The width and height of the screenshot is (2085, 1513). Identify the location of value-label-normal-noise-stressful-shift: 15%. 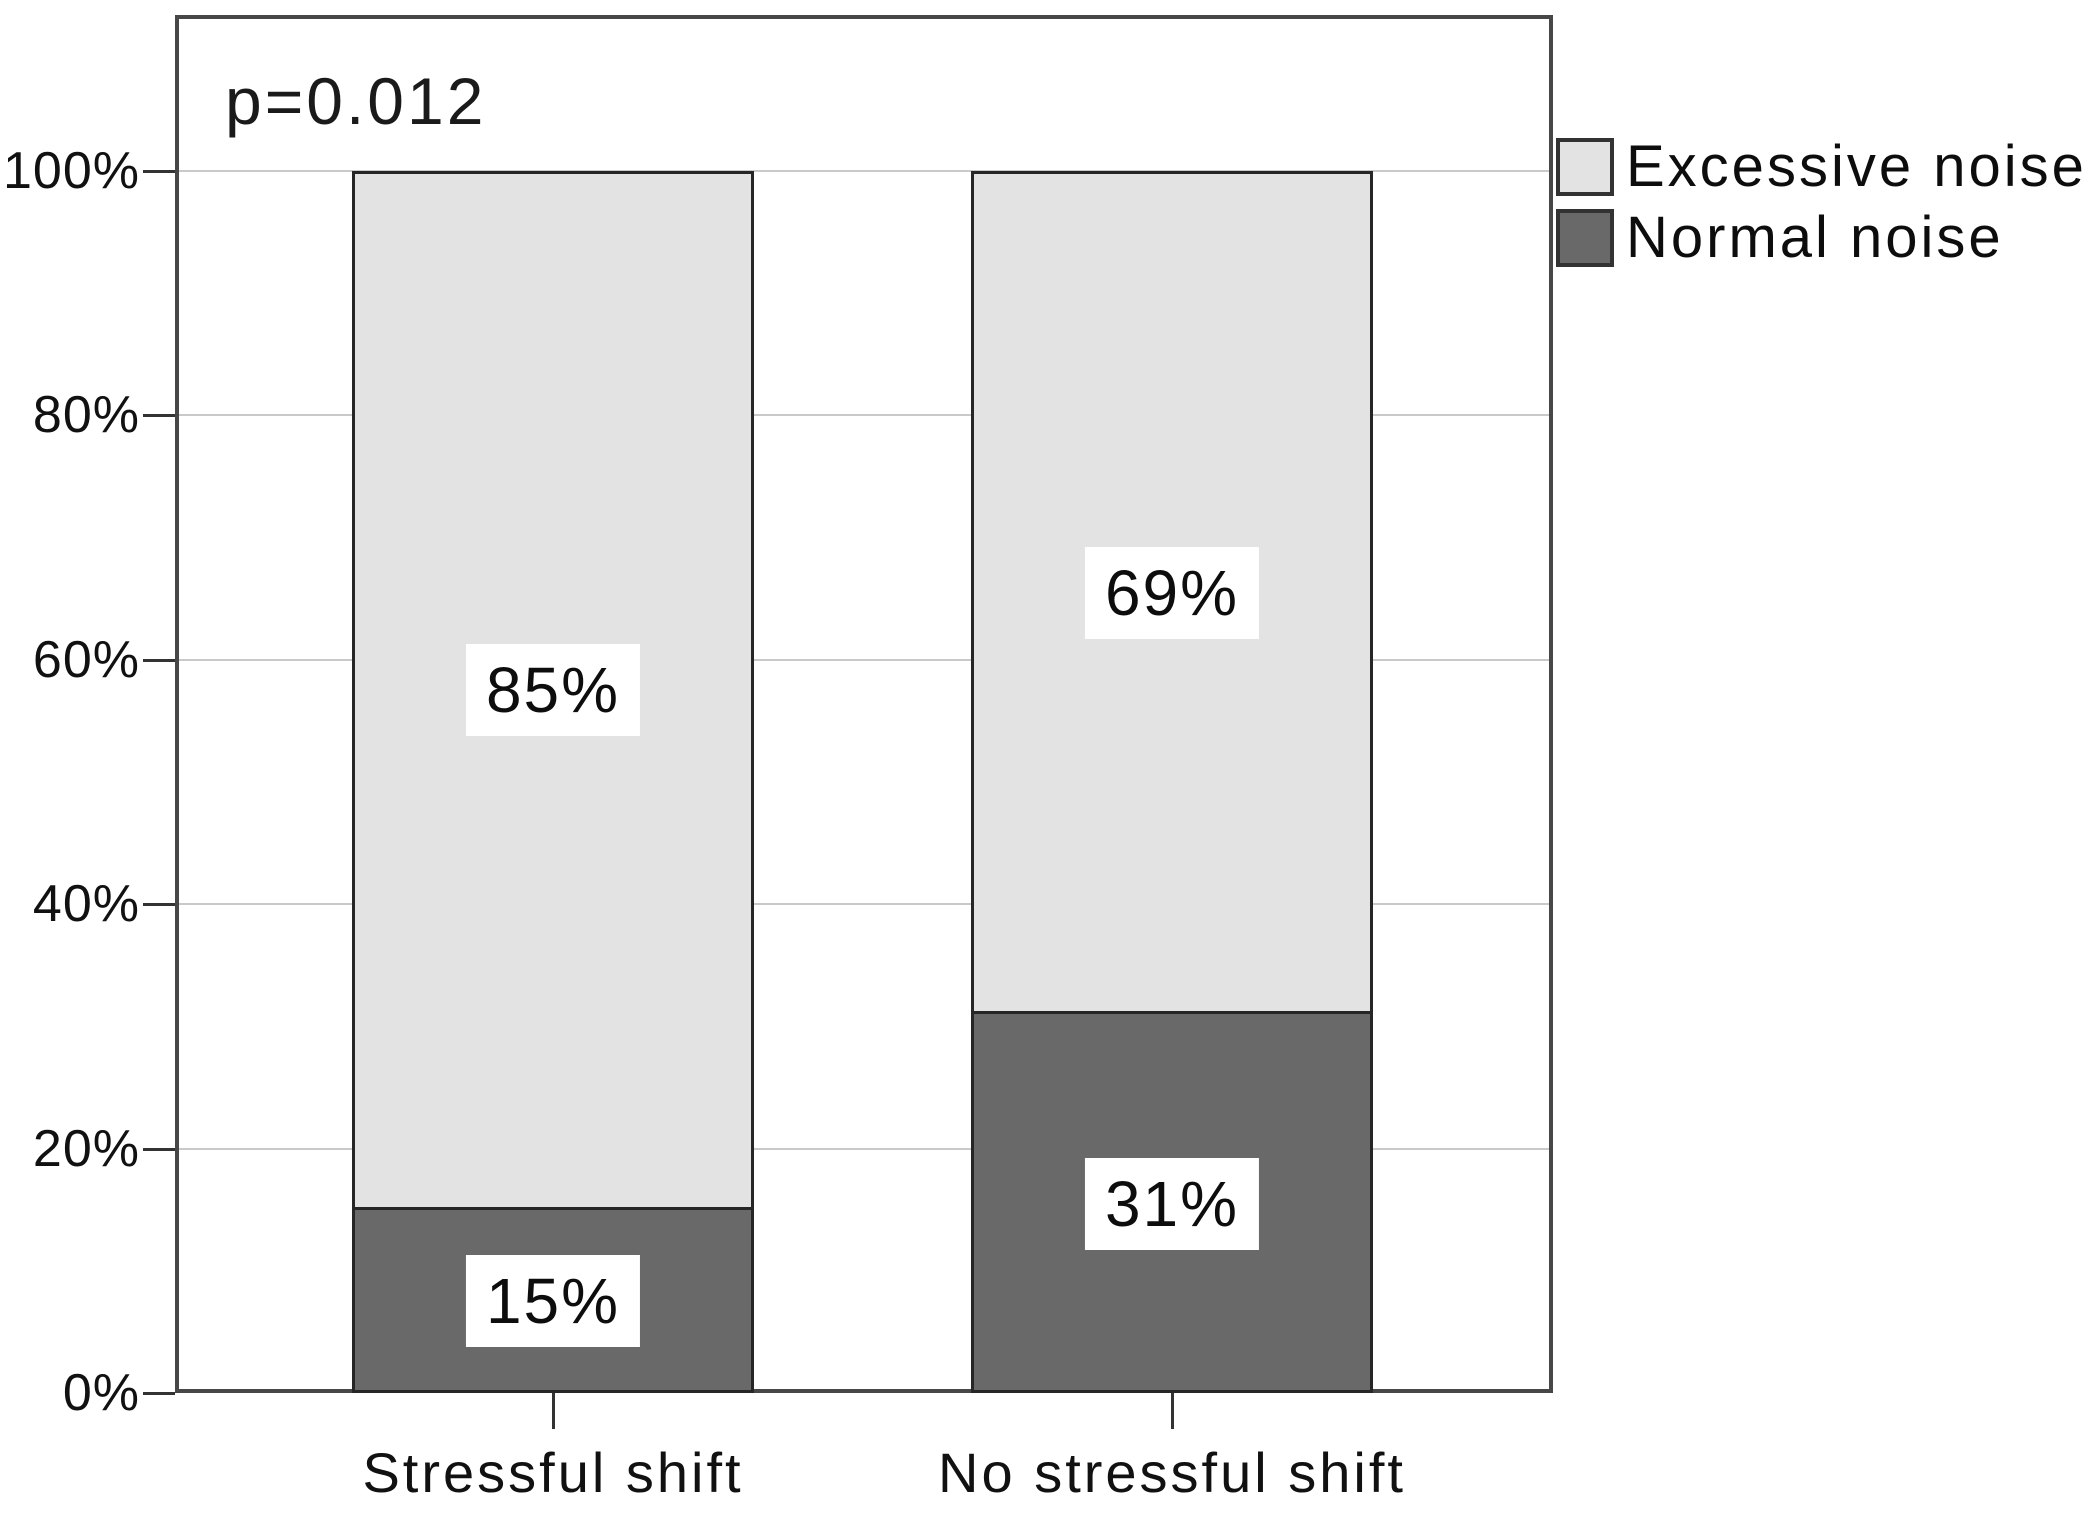
(553, 1301).